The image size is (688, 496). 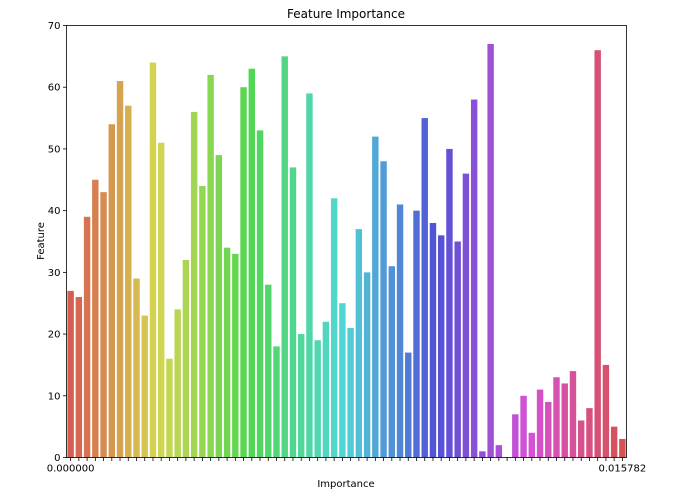 I want to click on y-tick-label-5: 50, so click(x=54, y=149).